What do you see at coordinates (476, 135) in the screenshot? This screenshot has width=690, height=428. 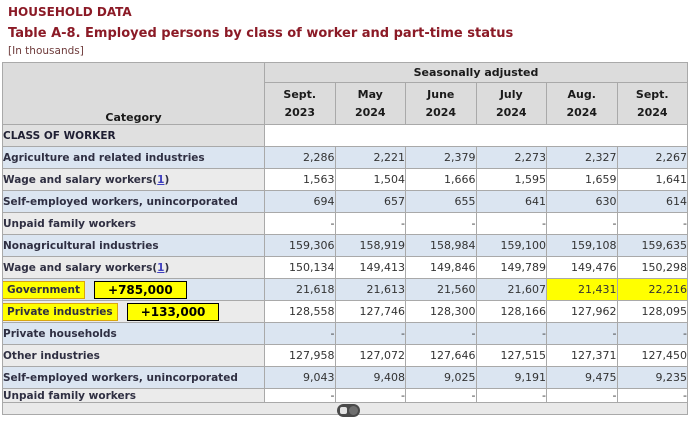 I see `section-row-spacer` at bounding box center [476, 135].